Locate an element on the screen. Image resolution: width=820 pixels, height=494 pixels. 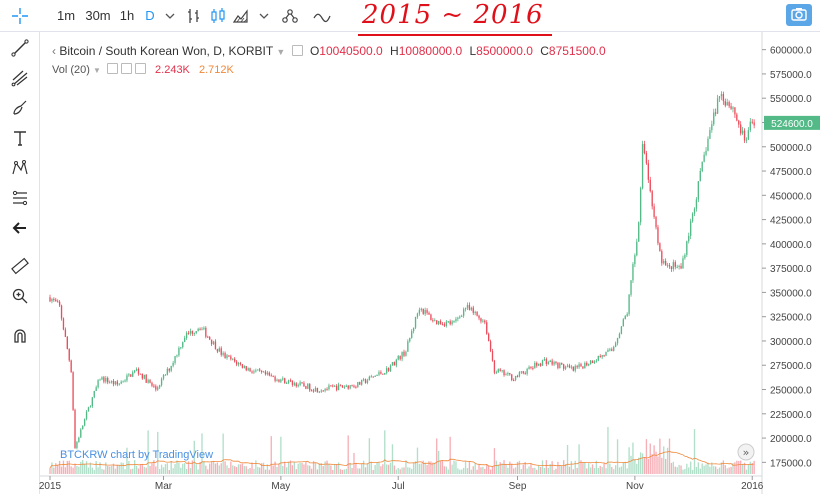
remove-icon is located at coordinates (140, 68).